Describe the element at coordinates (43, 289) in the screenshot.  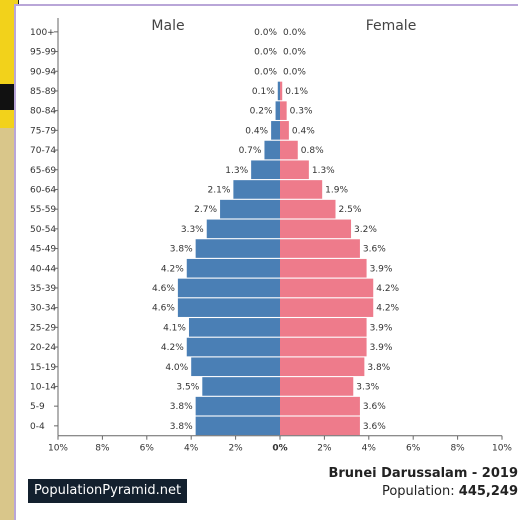
I see `age-group-label: 35-39` at that location.